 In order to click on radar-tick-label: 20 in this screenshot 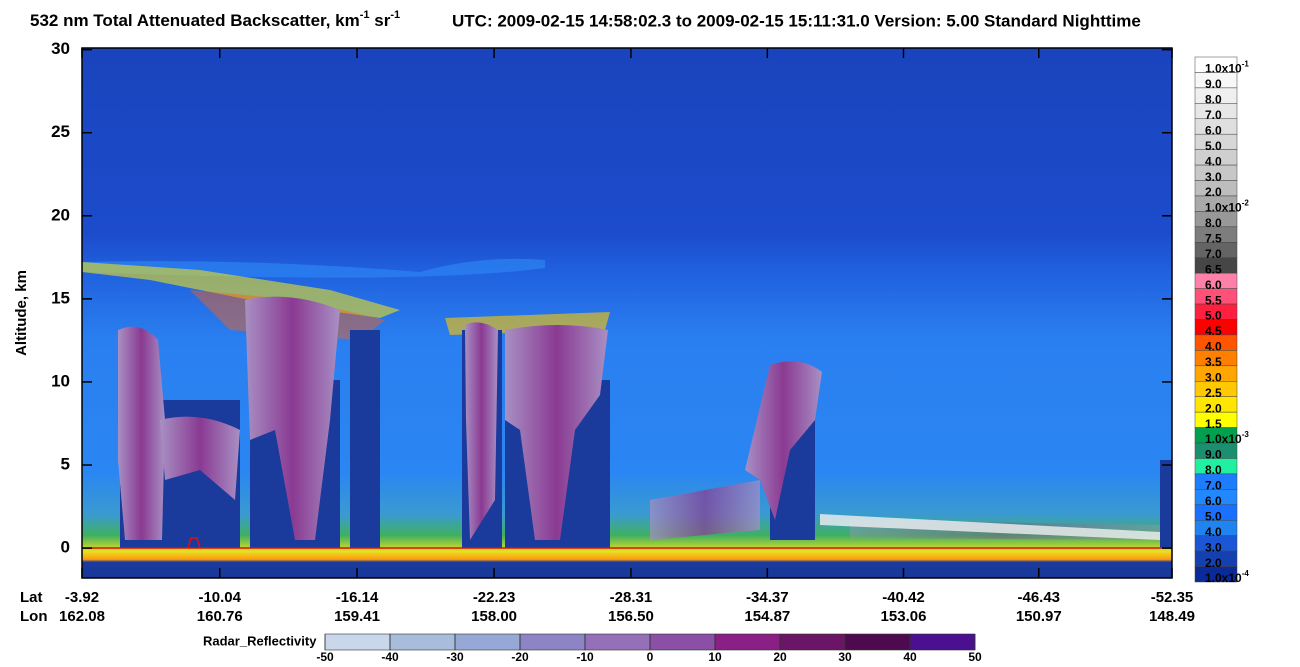, I will do `click(780, 657)`.